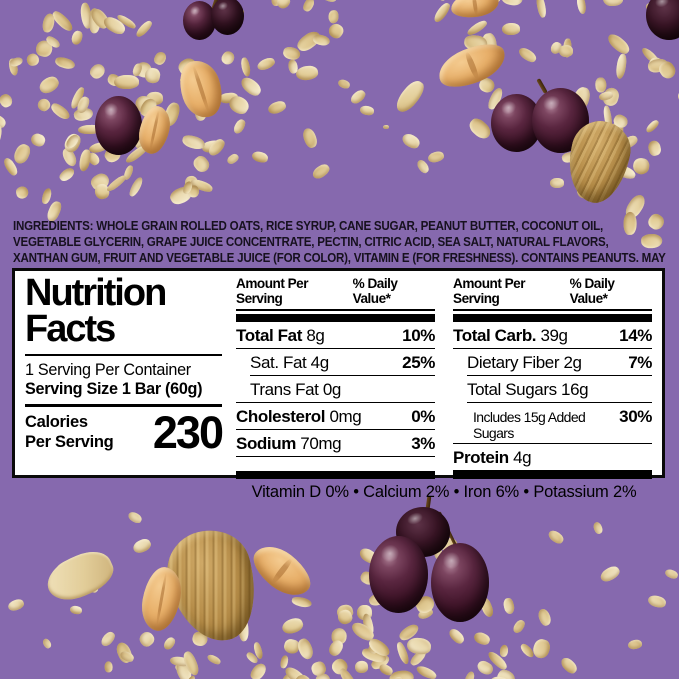  Describe the element at coordinates (559, 362) in the screenshot. I see `row-dietary-fiber: Dietary Fiber 2g 7%` at that location.